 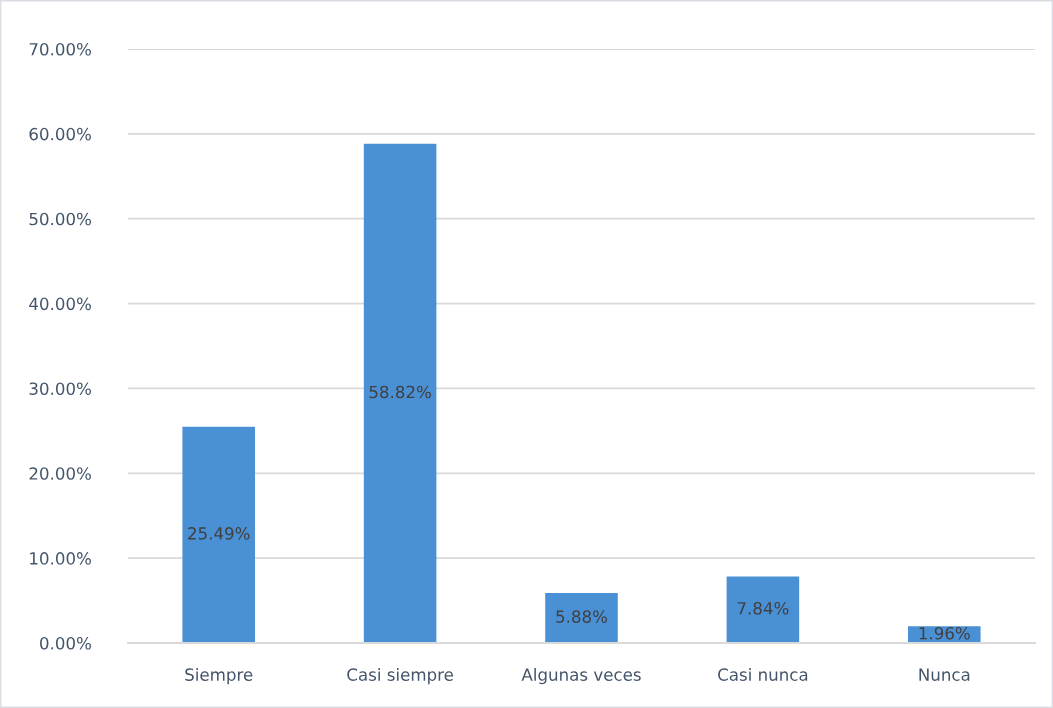 I want to click on data-label: 5.88%, so click(x=582, y=616).